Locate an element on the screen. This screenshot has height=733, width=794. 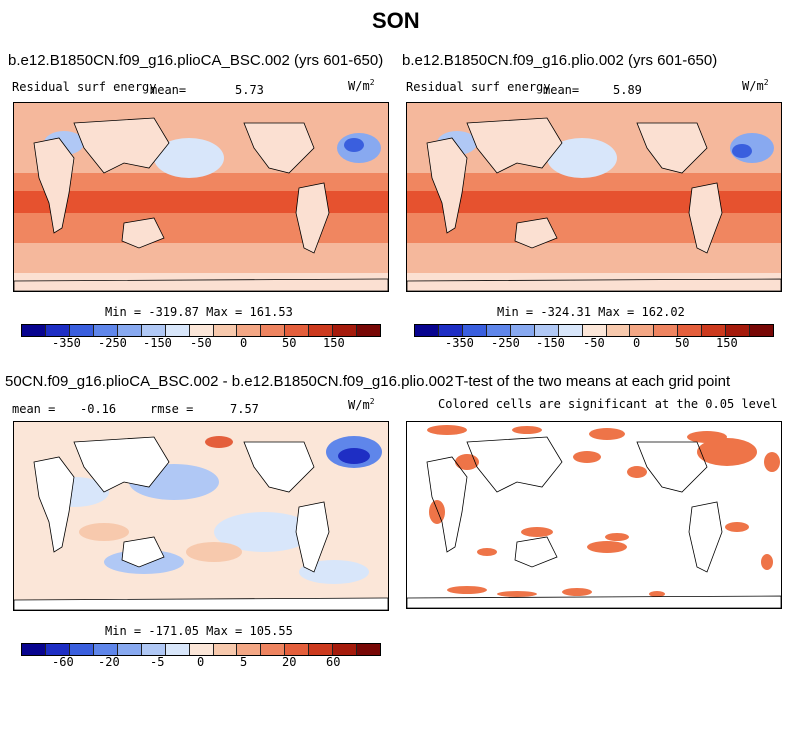
panel4-field is located at coordinates (594, 515).